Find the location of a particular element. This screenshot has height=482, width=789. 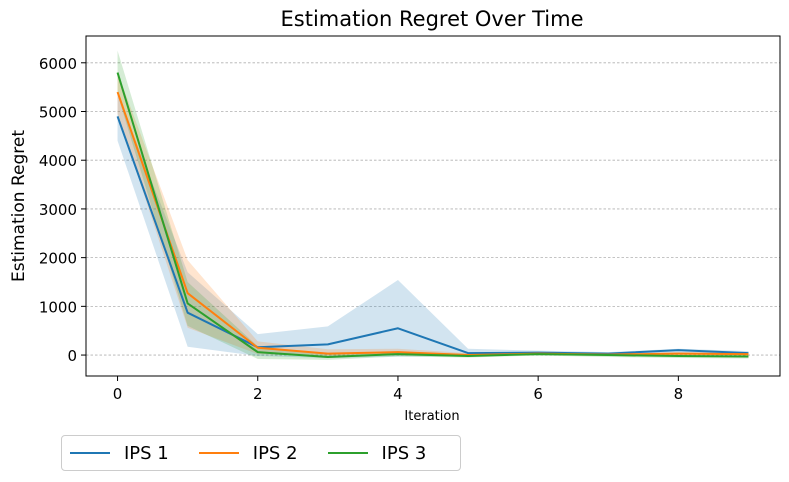

y-tick-label: 6000 is located at coordinates (58, 64).